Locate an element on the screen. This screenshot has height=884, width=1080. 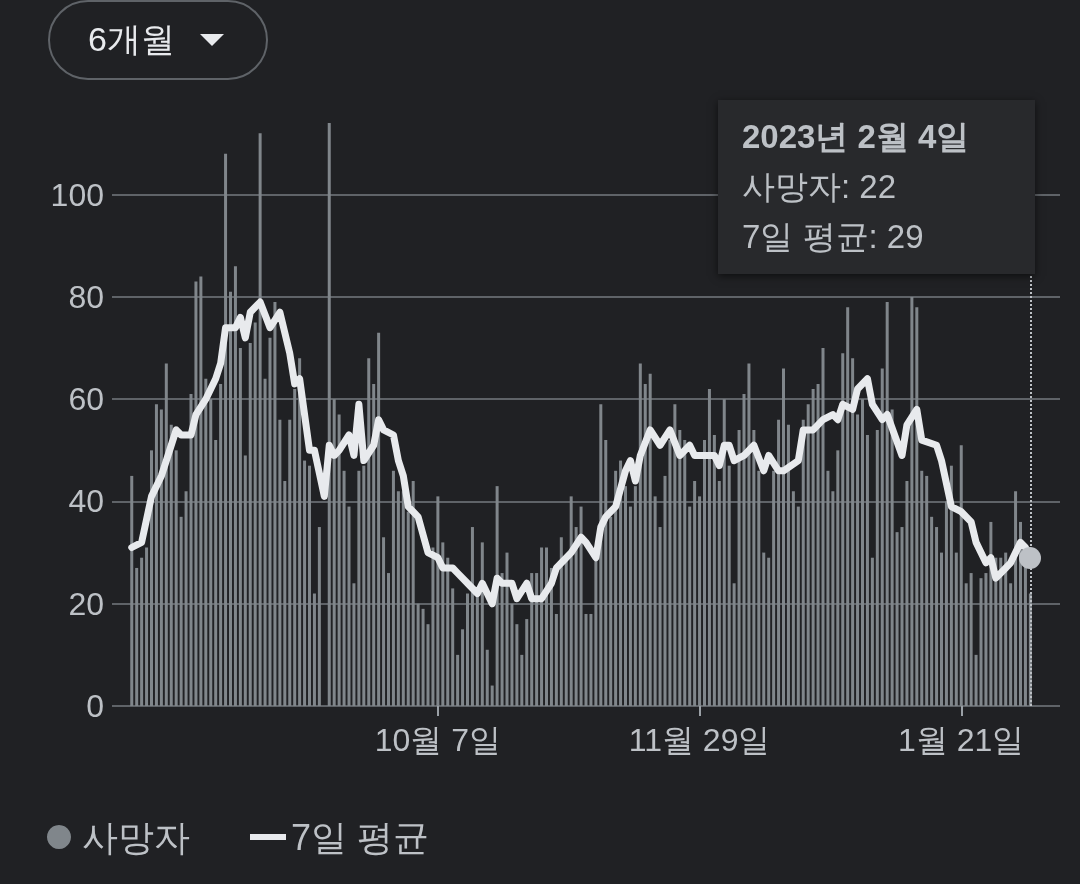
x-tick-label: 10월 7일 is located at coordinates (438, 740).